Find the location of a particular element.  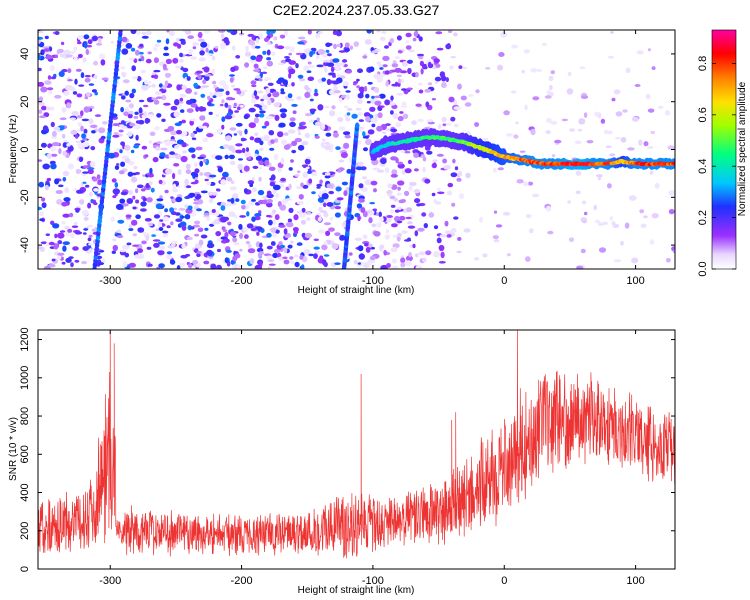

snr-y-tick-label: 400 is located at coordinates (25, 492).